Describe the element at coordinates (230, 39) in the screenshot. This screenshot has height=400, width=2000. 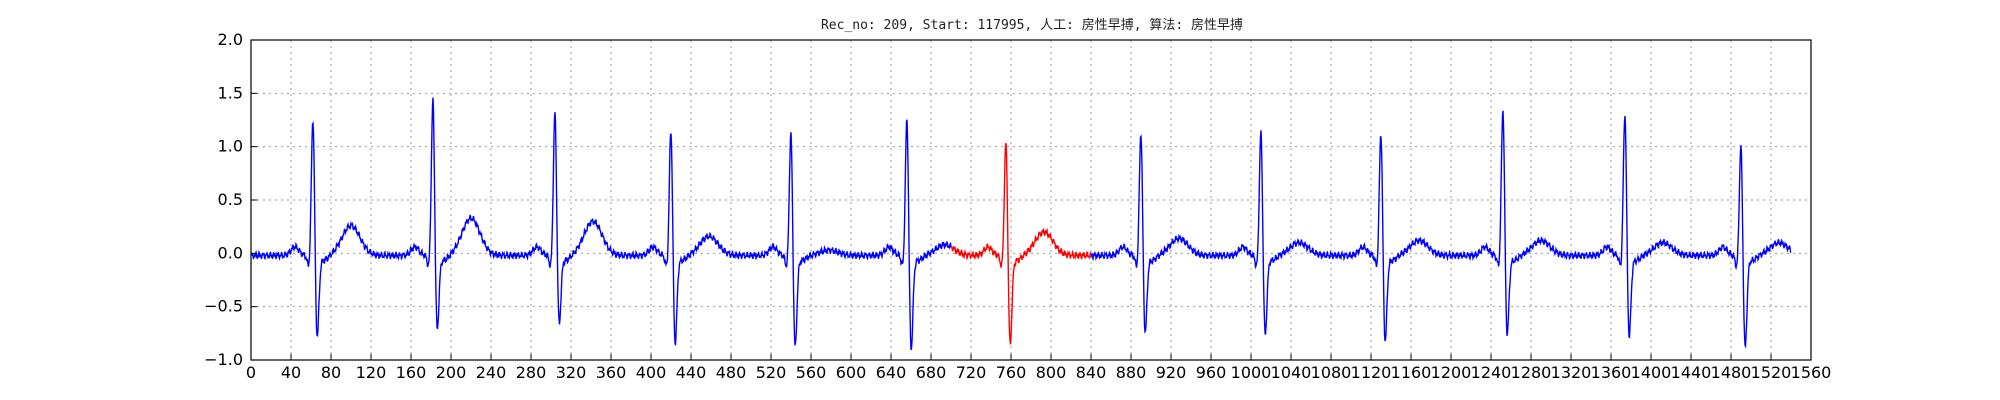
I see `y-tick-label: 2.0` at that location.